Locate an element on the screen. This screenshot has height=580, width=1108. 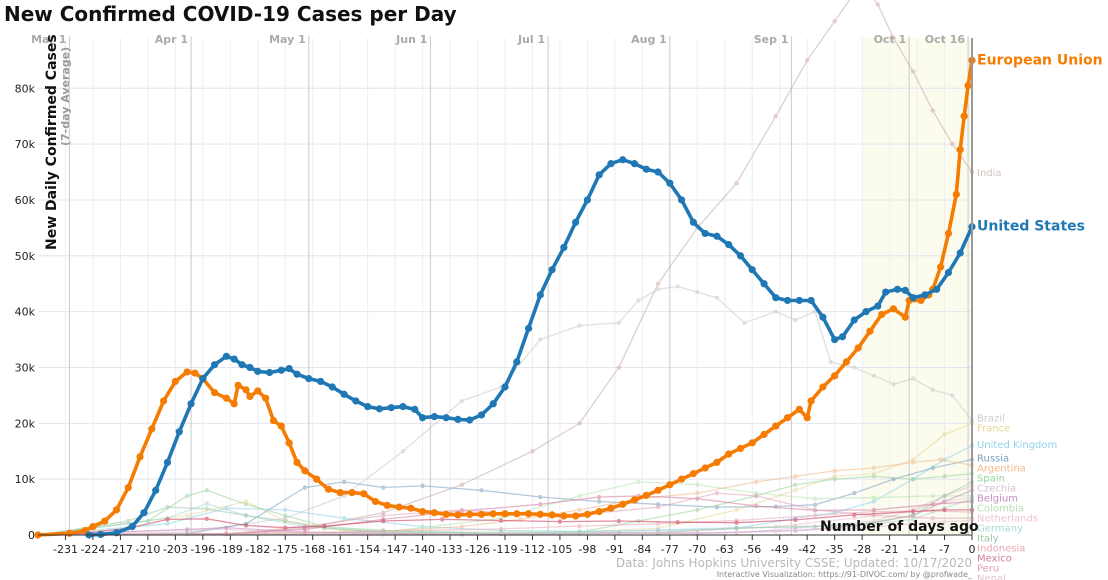
x-tick-label: -119 is located at coordinates (505, 549).